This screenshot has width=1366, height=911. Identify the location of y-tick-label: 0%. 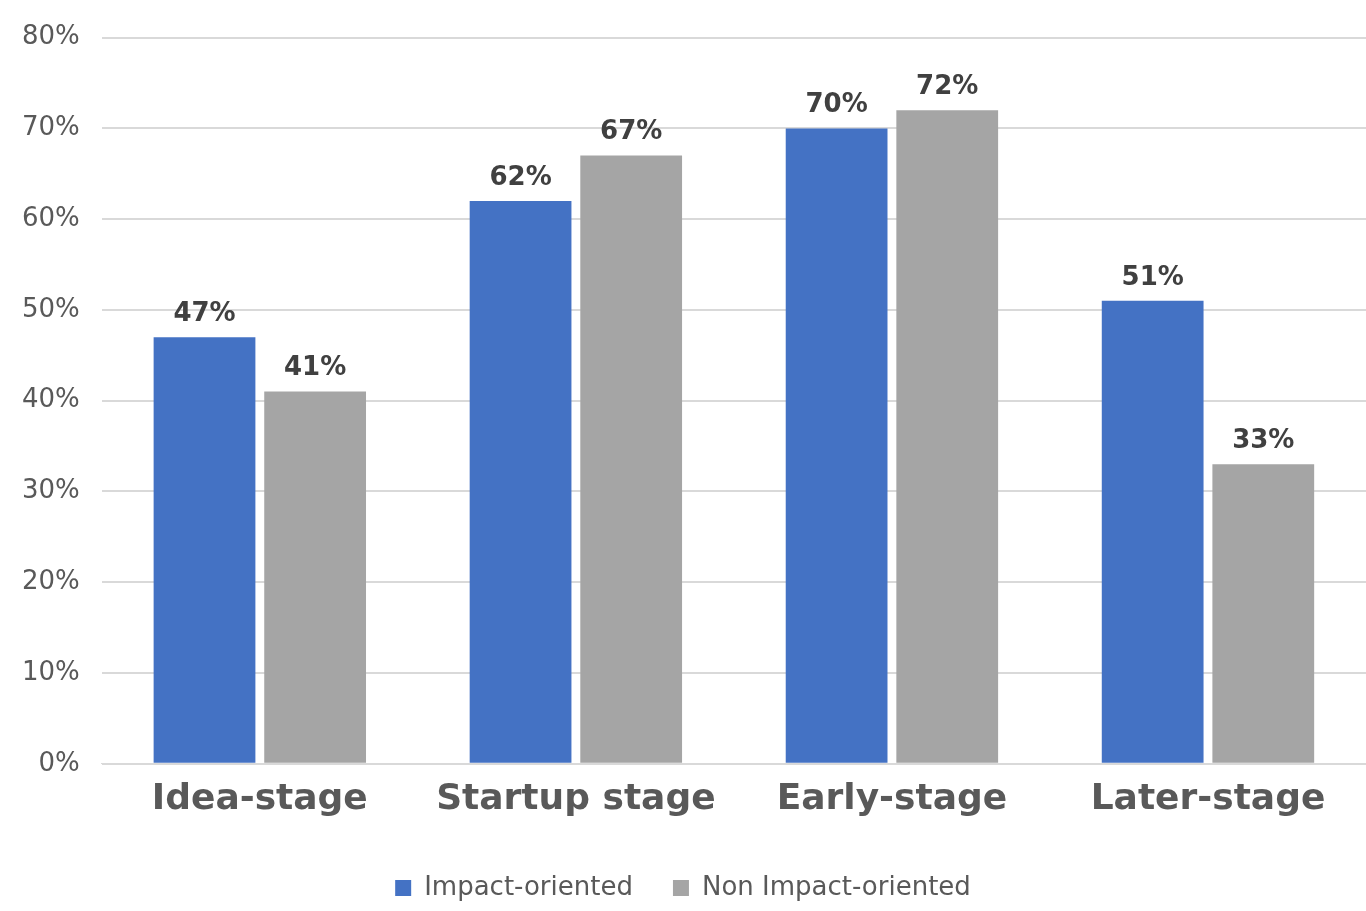
(59, 761).